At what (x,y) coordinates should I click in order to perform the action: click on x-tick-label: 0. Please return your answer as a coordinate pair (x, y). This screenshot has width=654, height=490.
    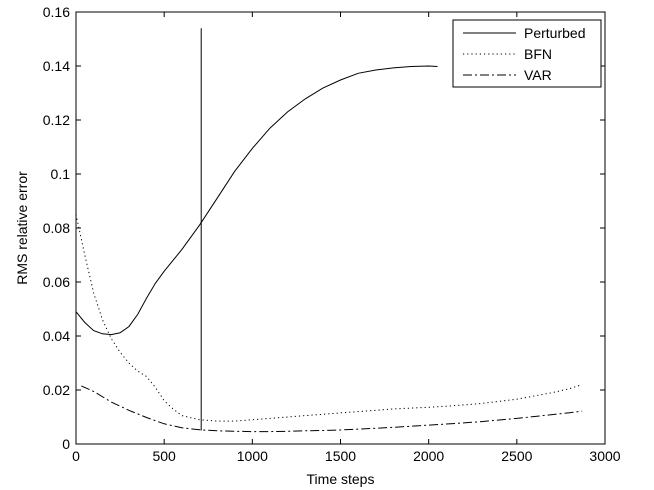
    Looking at the image, I should click on (76, 456).